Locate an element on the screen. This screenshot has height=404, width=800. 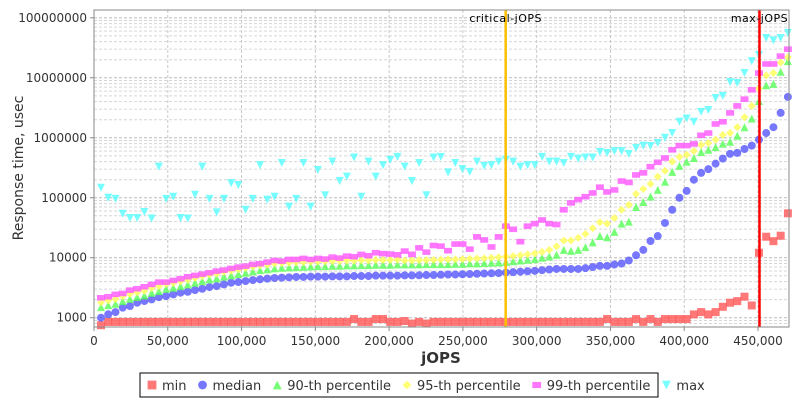
y-axis-title: Response time, usec is located at coordinates (19, 168).